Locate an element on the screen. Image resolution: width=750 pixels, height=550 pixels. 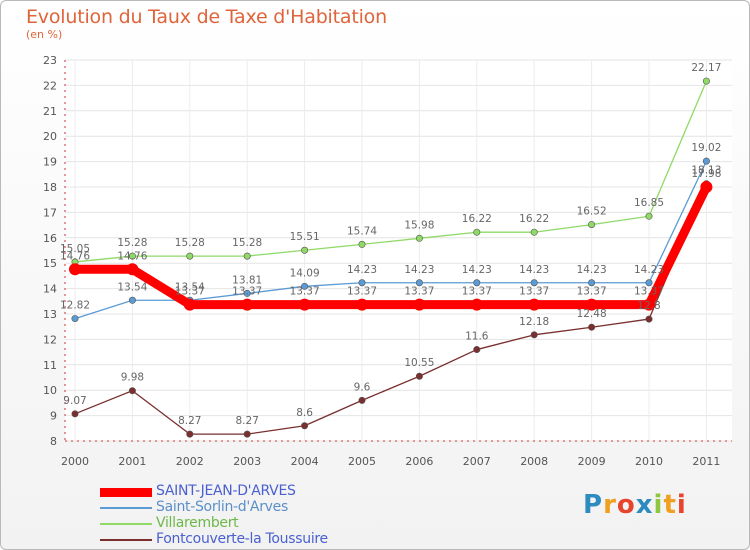
data-label: 12.8 is located at coordinates (648, 306).